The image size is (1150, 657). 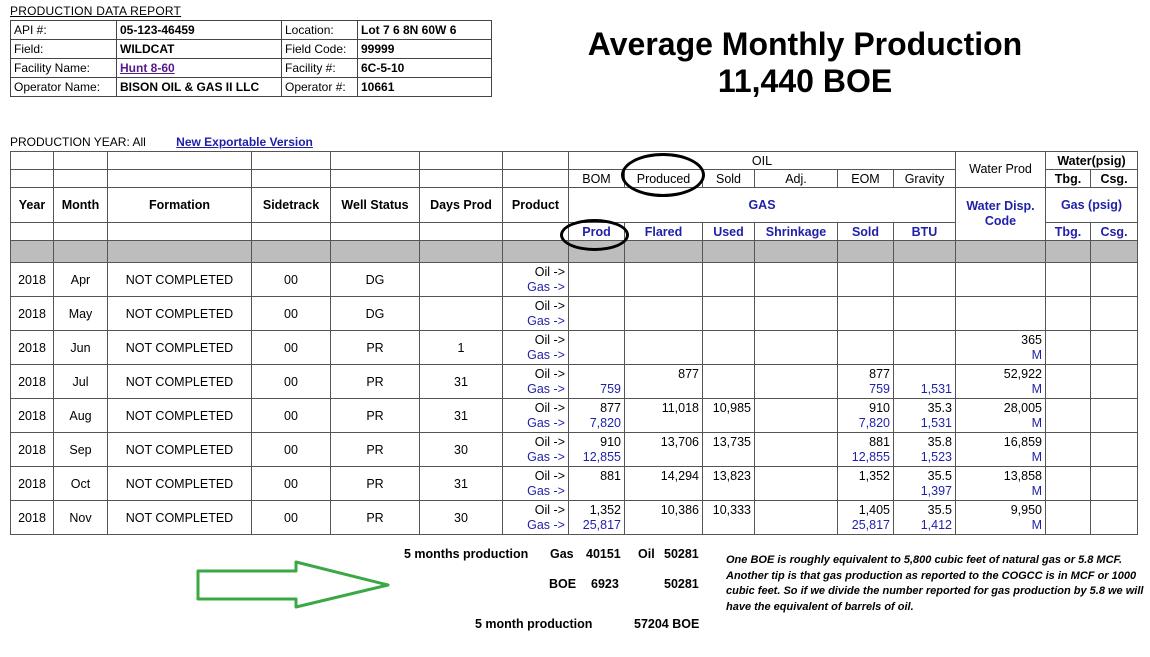 I want to click on bom-cell: 759, so click(x=596, y=381).